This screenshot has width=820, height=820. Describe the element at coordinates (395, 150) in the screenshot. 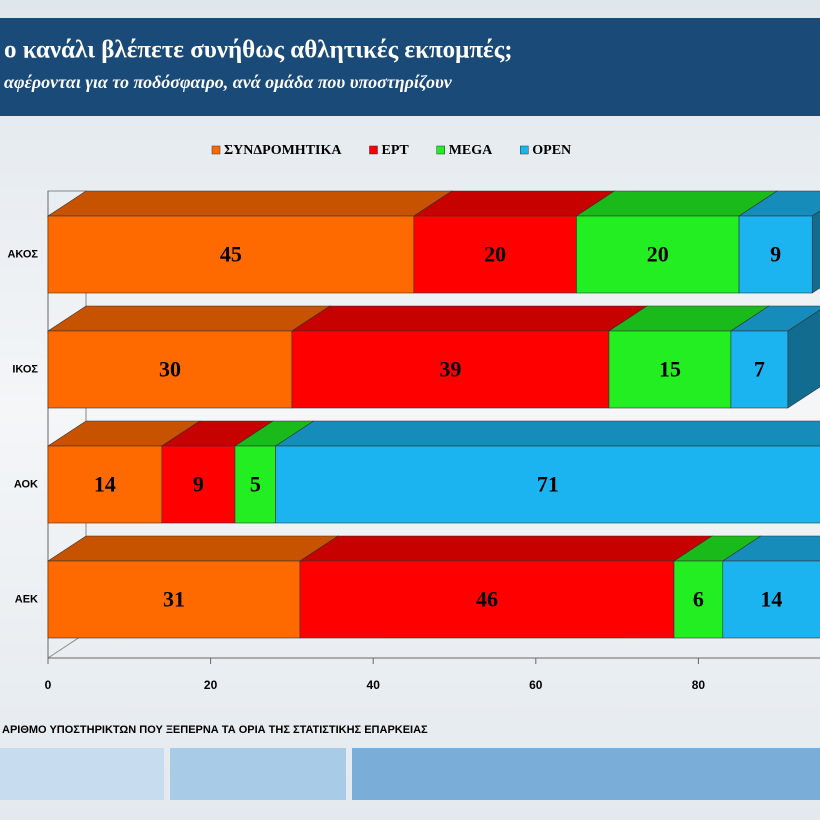

I see `legend-label: ΕΡΤ` at that location.